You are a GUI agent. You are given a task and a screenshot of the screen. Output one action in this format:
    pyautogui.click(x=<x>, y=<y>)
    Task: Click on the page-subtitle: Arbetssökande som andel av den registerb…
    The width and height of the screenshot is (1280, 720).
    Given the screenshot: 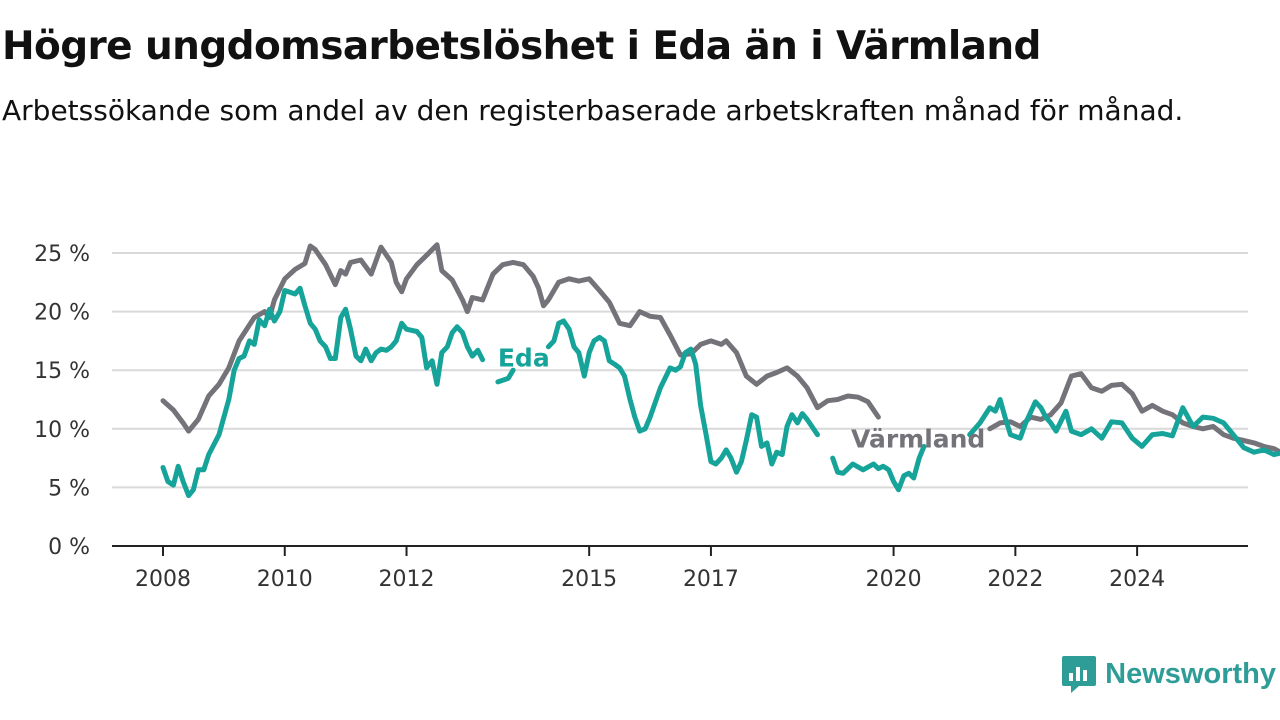 What is the action you would take?
    pyautogui.click(x=593, y=110)
    